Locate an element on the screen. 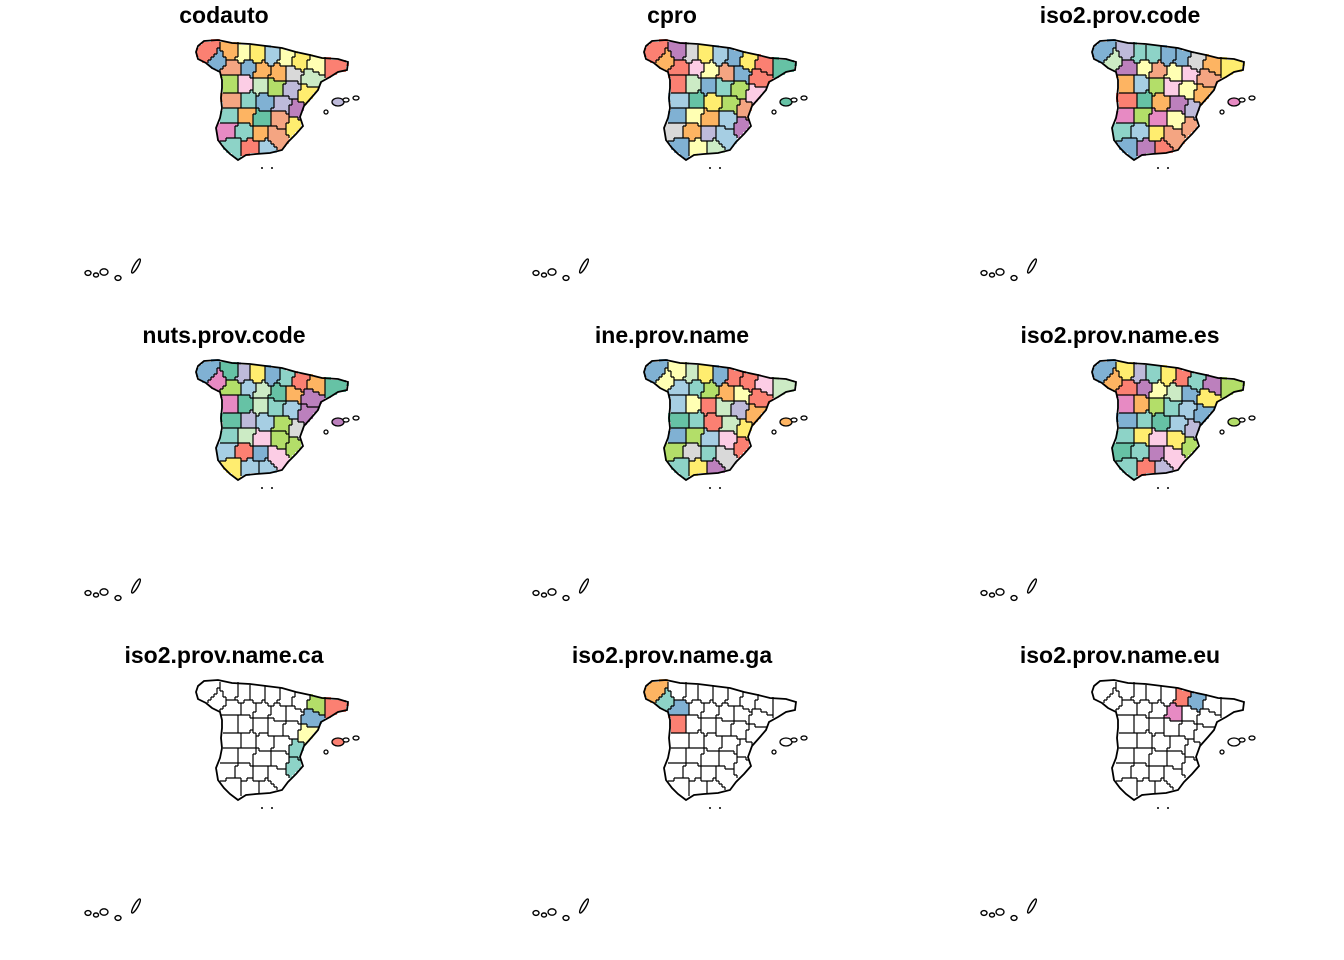  map-panel: iso2.prov.name.es is located at coordinates (1120, 480).